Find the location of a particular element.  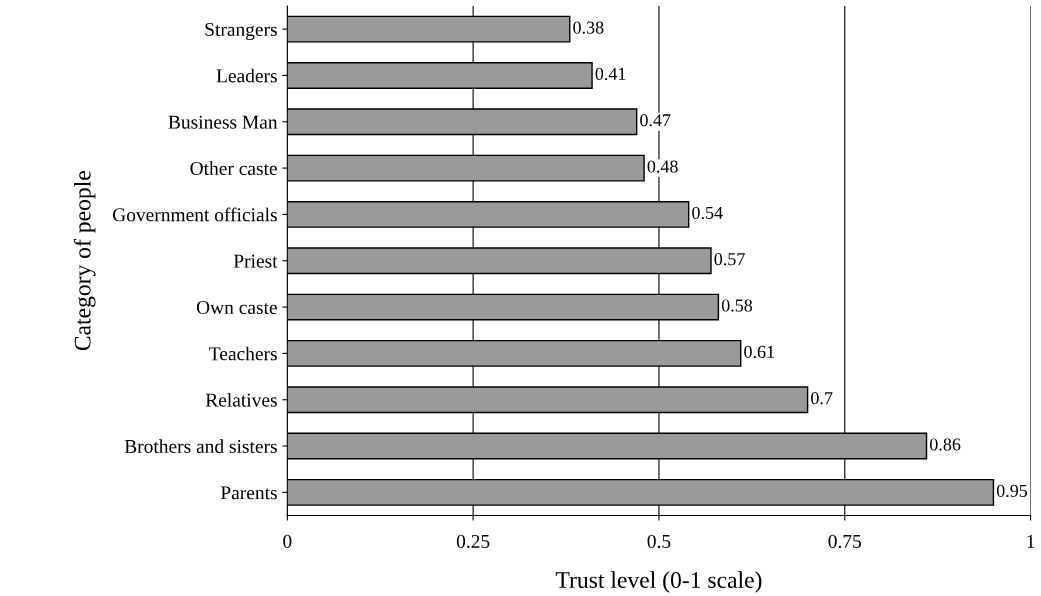

y-axis-title: Category of people is located at coordinates (84, 261).